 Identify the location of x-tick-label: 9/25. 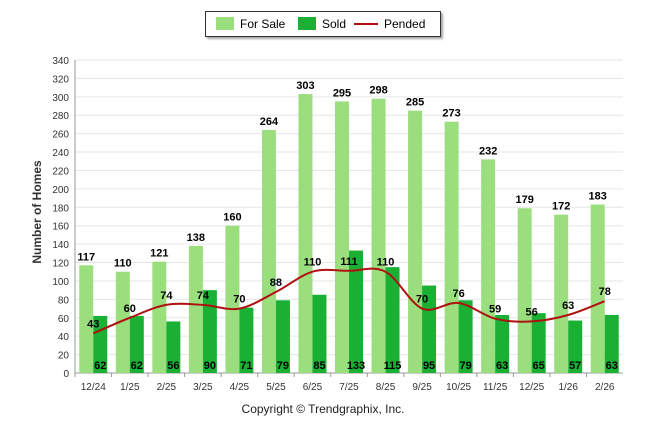
(422, 387).